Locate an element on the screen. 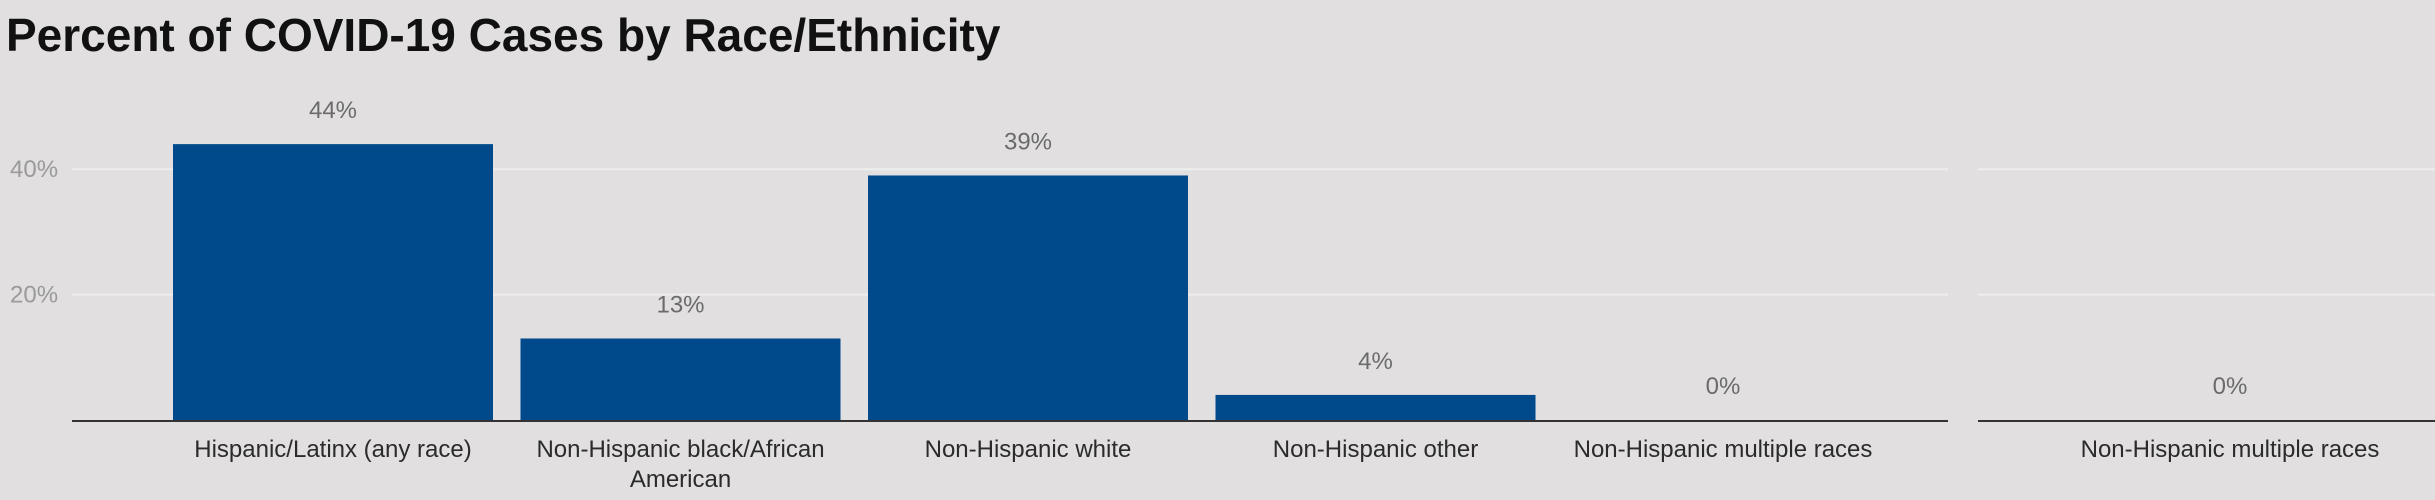 The width and height of the screenshot is (2435, 500). x-tick-label: Hispanic/Latinx (any race) is located at coordinates (332, 449).